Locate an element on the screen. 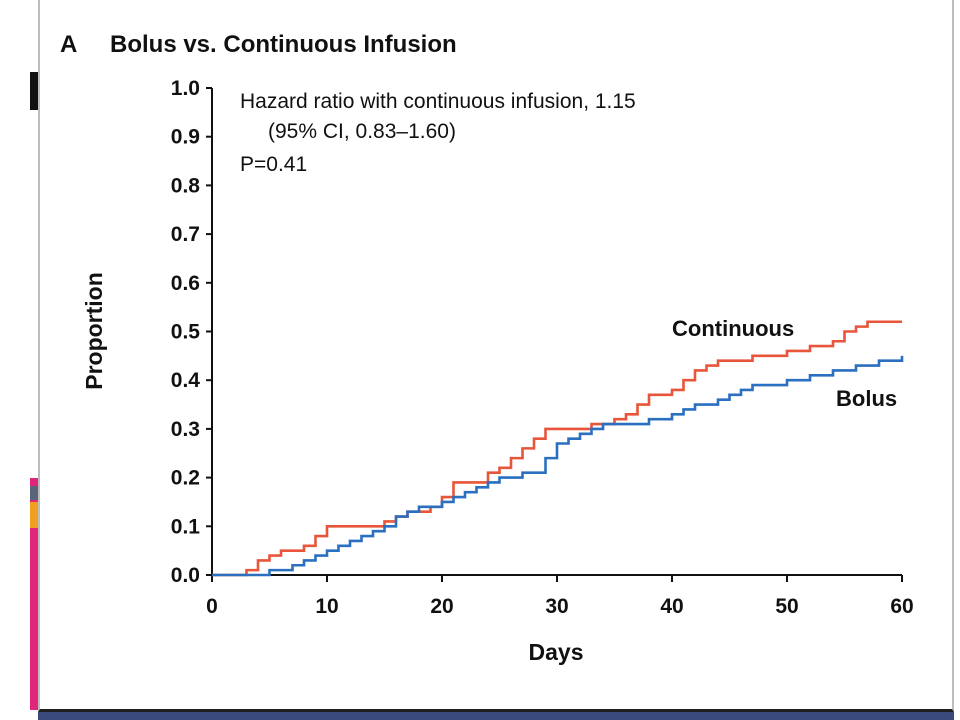 This screenshot has height=720, width=960. y-tick-label: 0.6 is located at coordinates (185, 283).